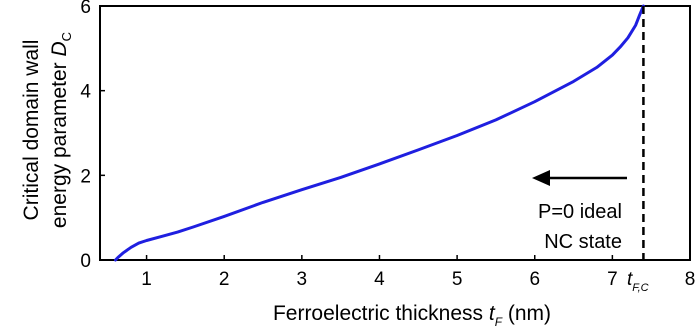 The image size is (696, 330). Describe the element at coordinates (541, 178) in the screenshot. I see `arrow-head` at that location.